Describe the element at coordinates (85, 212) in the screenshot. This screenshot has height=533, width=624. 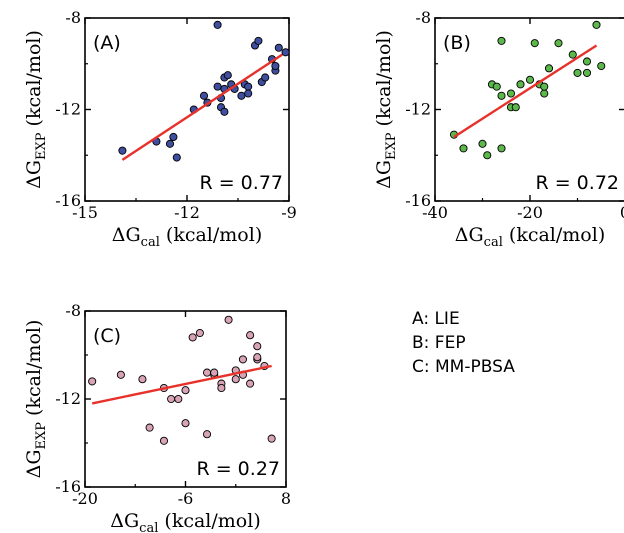
I see `x-tick-label: -15` at that location.